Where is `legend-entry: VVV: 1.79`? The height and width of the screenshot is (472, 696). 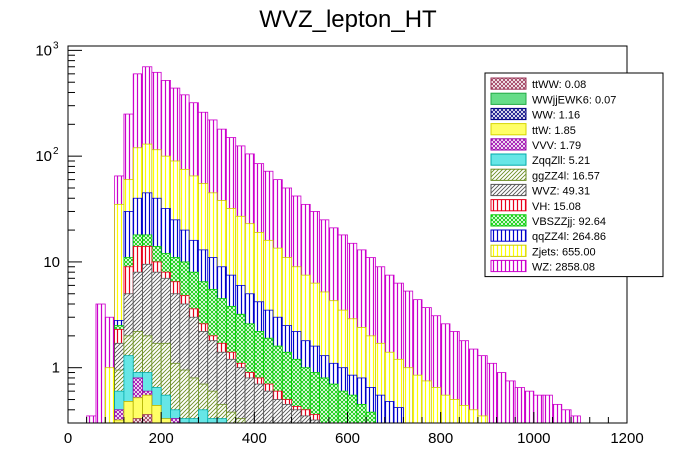
legend-entry: VVV: 1.79 is located at coordinates (535, 145).